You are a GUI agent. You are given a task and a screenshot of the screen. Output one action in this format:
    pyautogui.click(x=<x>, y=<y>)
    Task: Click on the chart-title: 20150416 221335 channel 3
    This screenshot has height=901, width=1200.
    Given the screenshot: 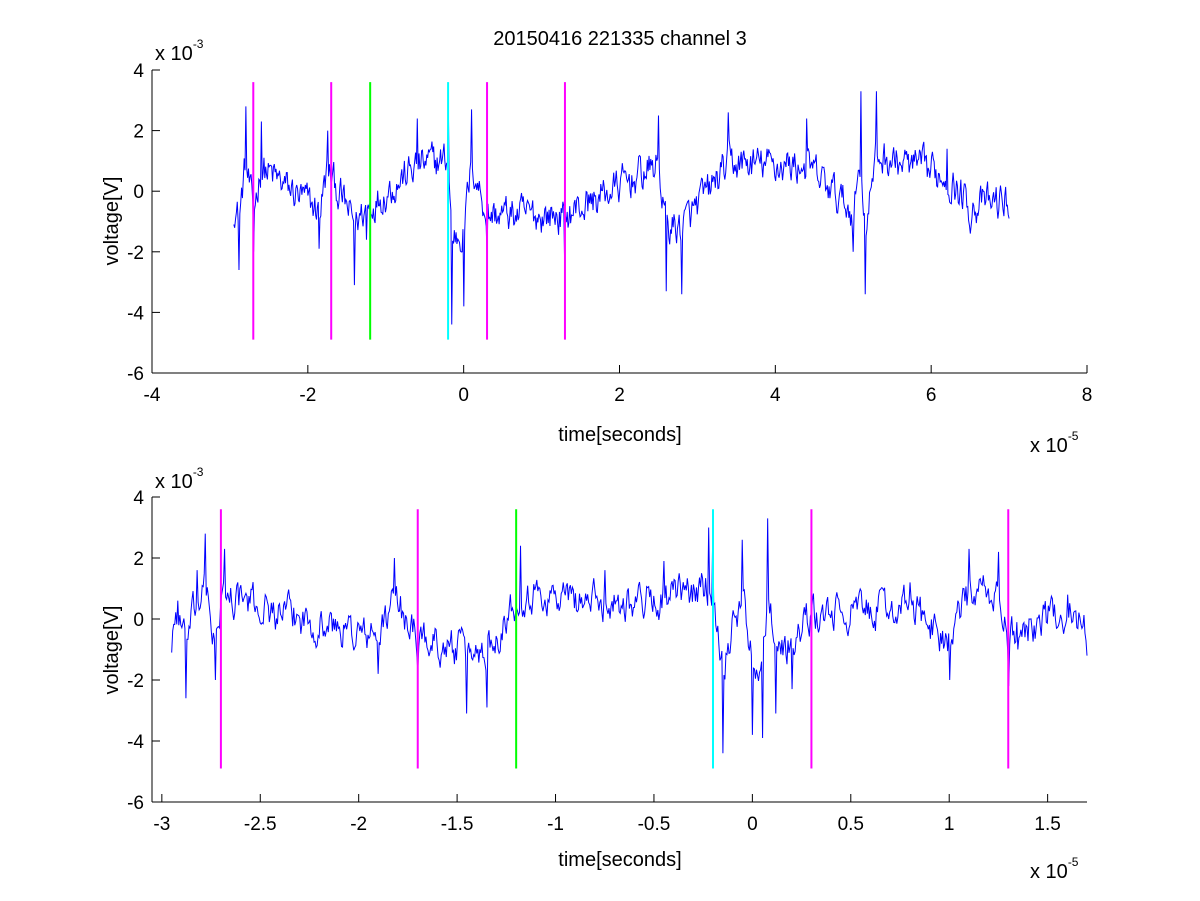 What is the action you would take?
    pyautogui.click(x=620, y=39)
    